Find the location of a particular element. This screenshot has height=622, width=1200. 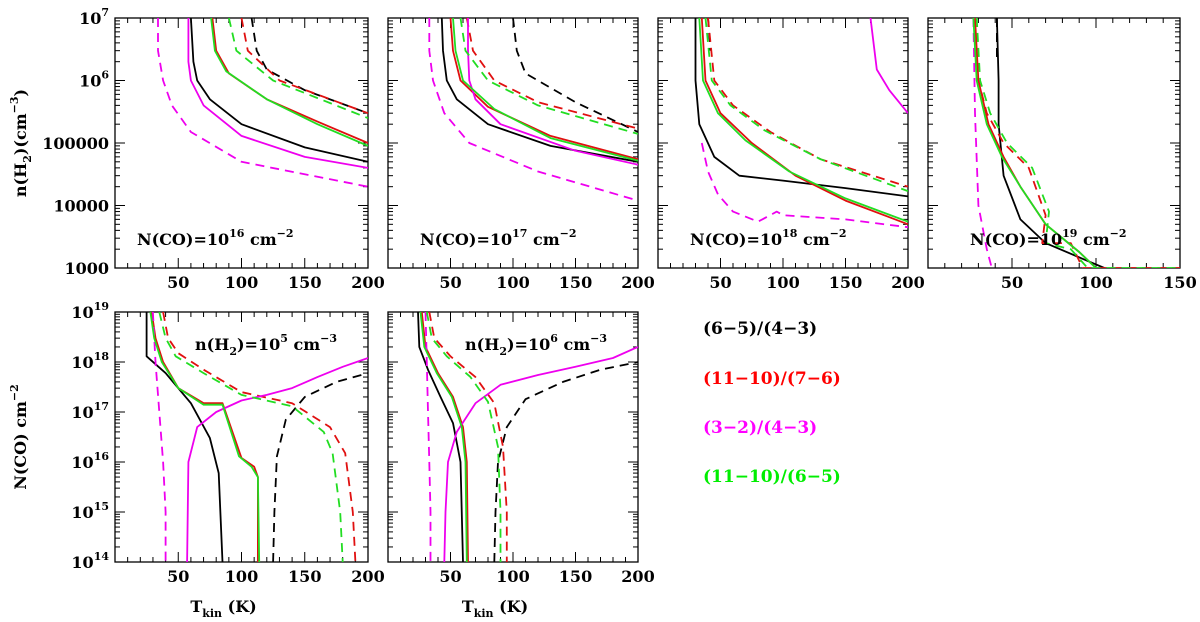

panel-annotation: N(CO)=1017 cm−2 is located at coordinates (498, 238).